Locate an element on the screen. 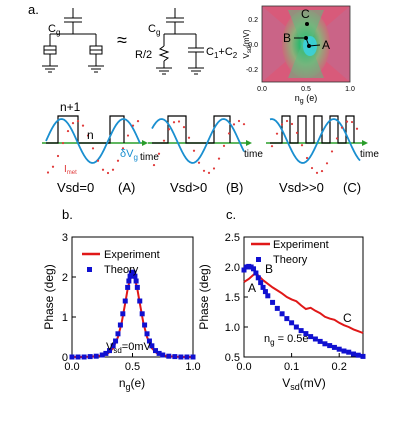 The width and height of the screenshot is (415, 424). cg-right-label: Cg is located at coordinates (154, 30).